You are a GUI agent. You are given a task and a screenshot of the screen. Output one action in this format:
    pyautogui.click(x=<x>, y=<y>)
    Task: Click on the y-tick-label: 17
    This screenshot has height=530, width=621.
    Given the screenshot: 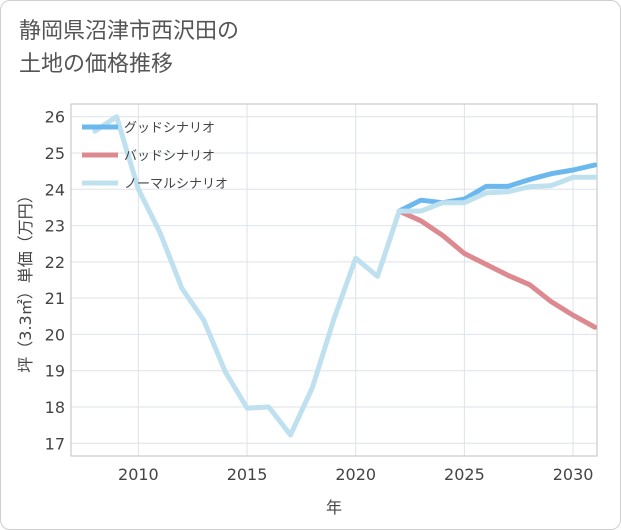 What is the action you would take?
    pyautogui.click(x=55, y=443)
    